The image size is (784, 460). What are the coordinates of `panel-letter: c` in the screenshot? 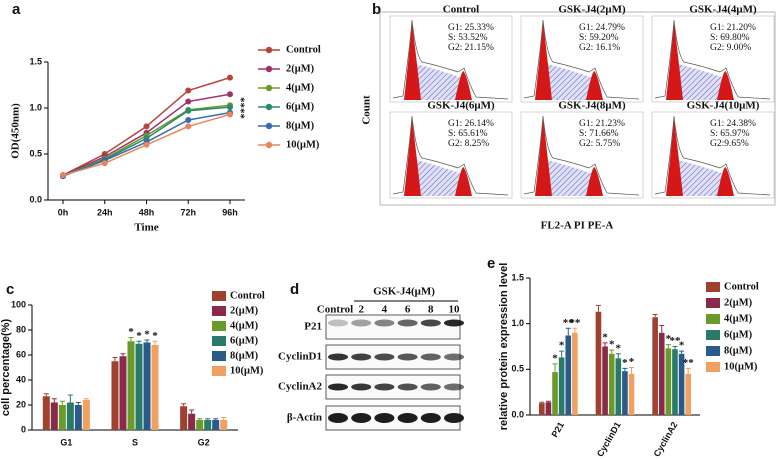 It's located at (10, 289).